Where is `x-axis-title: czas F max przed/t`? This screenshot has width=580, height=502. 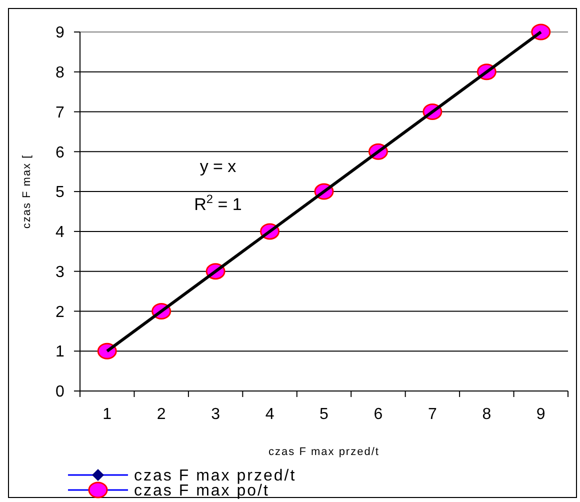 x-axis-title: czas F max przed/t is located at coordinates (324, 452).